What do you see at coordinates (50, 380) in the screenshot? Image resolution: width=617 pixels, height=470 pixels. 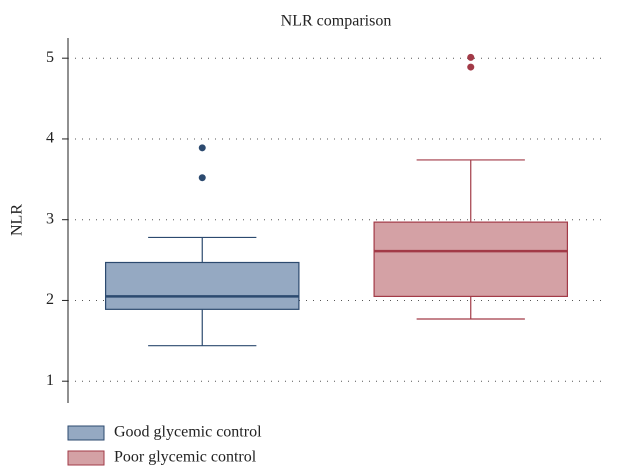 I see `y-tick-label: 1` at bounding box center [50, 380].